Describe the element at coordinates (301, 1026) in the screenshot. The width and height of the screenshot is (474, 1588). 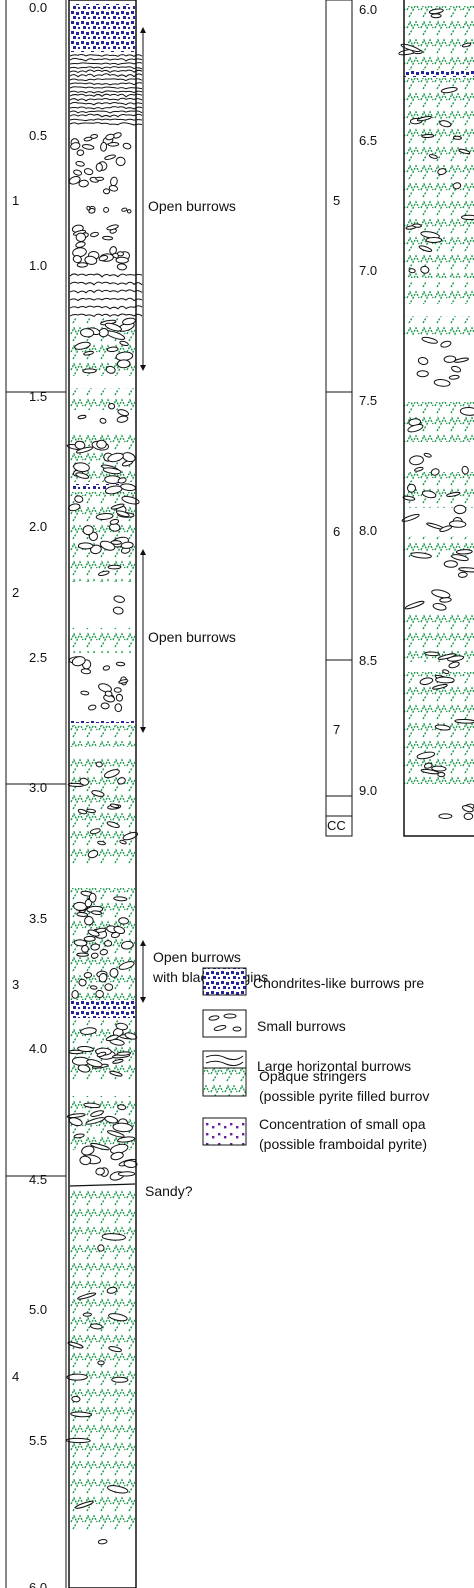
I see `legend-label: Small burrows` at that location.